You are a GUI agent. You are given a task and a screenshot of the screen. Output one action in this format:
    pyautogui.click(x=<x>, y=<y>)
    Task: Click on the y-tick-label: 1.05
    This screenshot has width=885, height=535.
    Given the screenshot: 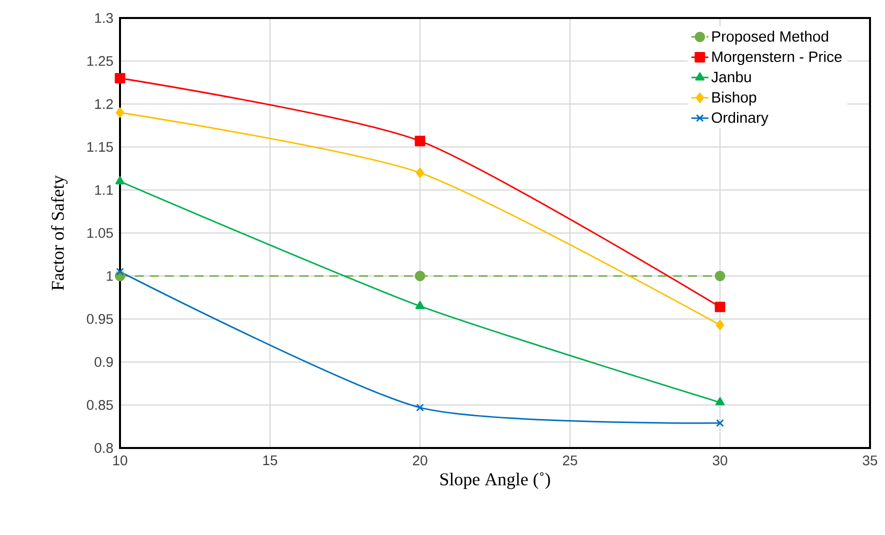 What is the action you would take?
    pyautogui.click(x=100, y=233)
    